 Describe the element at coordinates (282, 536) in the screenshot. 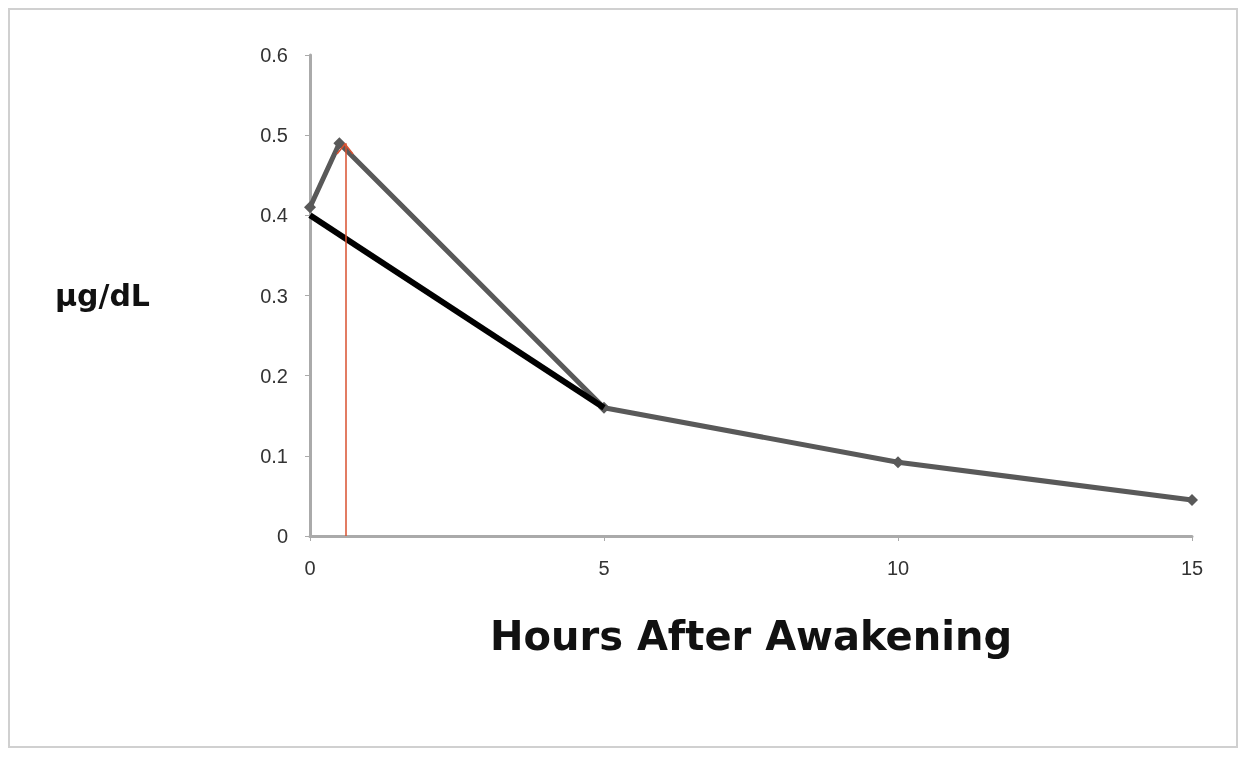

I see `y-tick-label: 0` at that location.